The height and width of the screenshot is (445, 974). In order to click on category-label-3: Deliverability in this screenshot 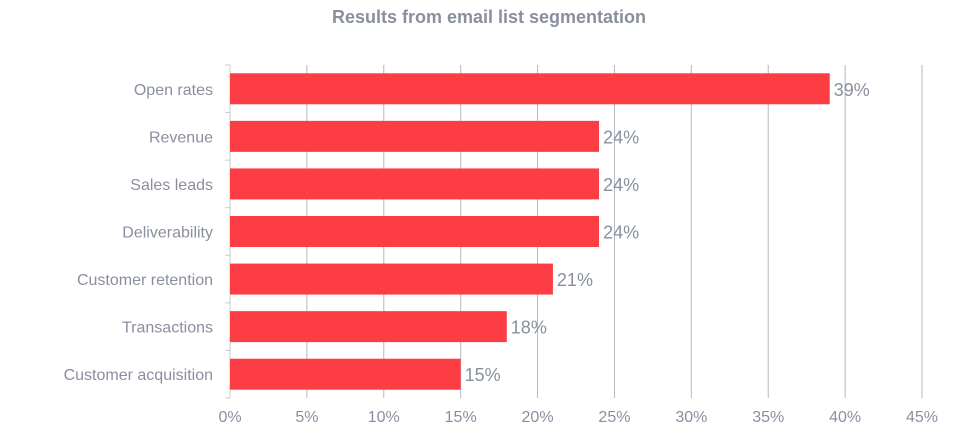, I will do `click(167, 233)`.